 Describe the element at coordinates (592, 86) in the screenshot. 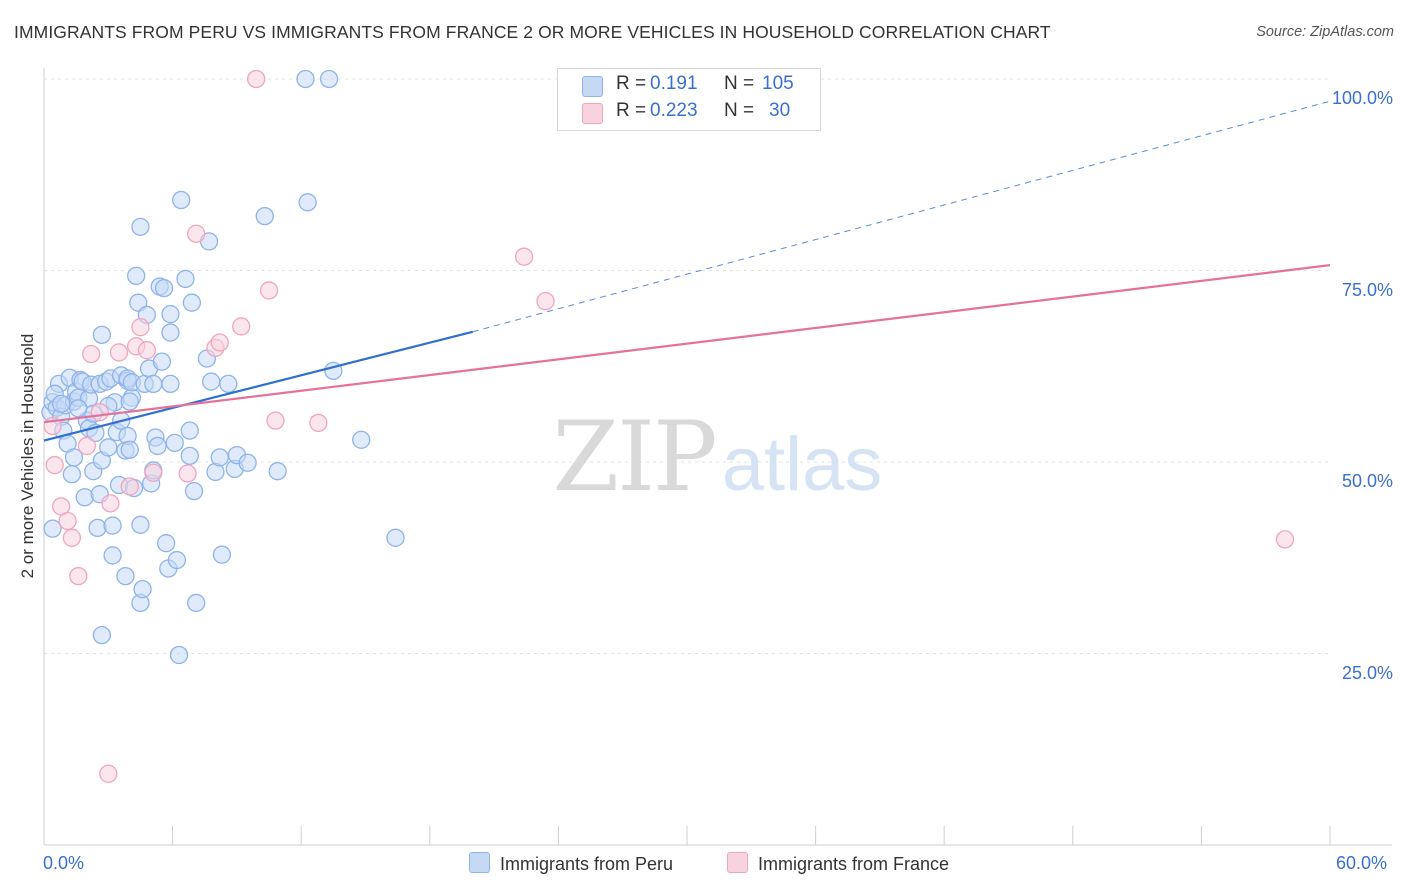

I see `legend-swatch-peru` at that location.